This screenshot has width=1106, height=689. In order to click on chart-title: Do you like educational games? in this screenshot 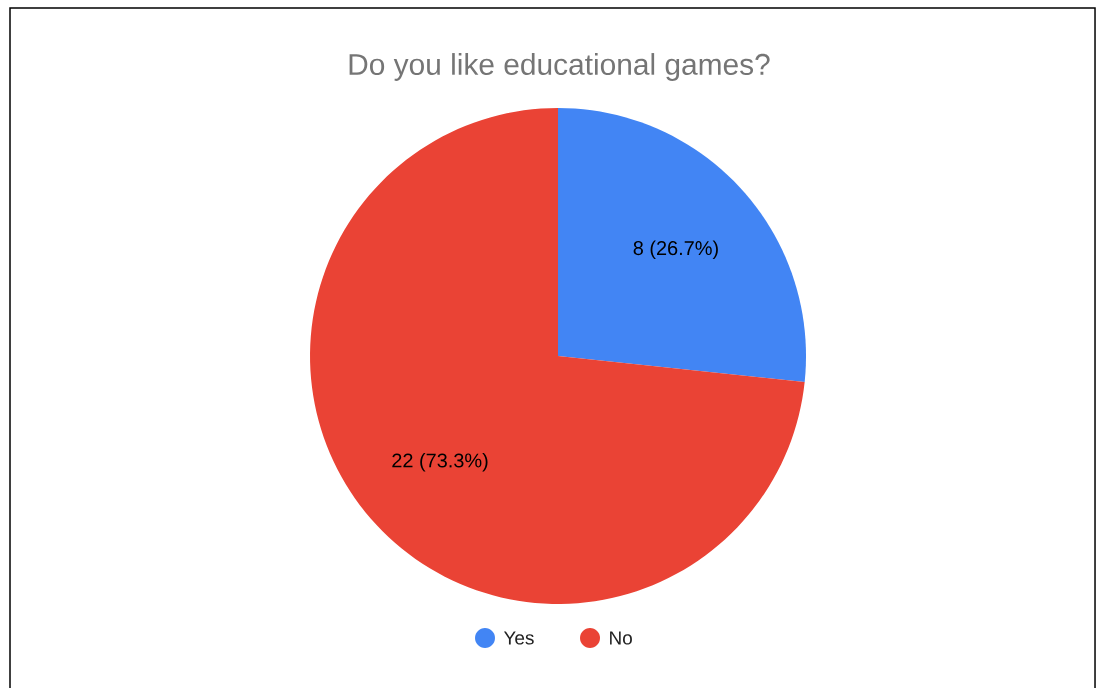, I will do `click(559, 67)`.